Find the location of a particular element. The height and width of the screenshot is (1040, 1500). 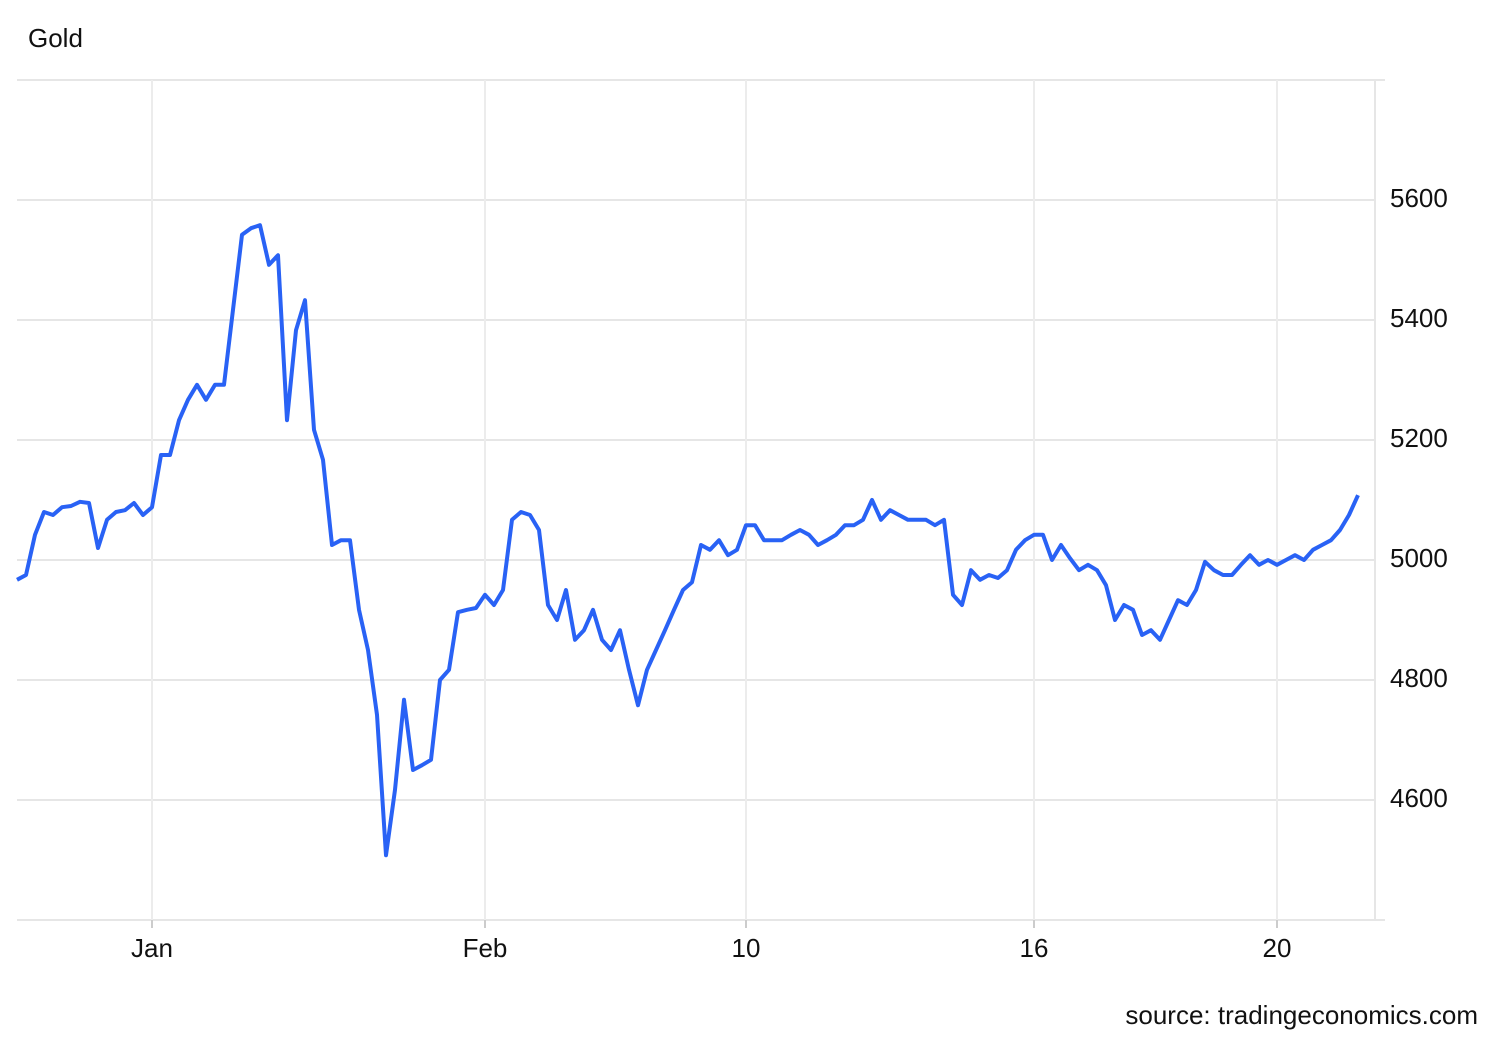

y-tick-label: 5200 is located at coordinates (1419, 438).